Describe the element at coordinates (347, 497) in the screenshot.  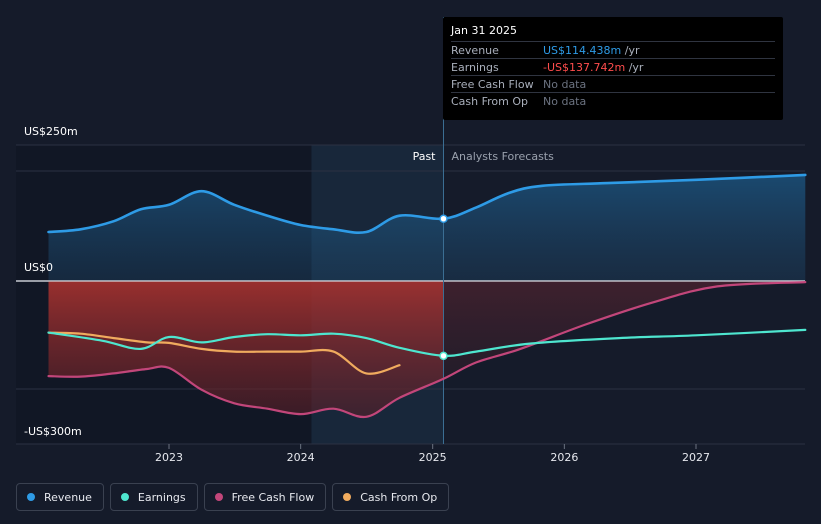
I see `cash-from-op-dot-icon` at that location.